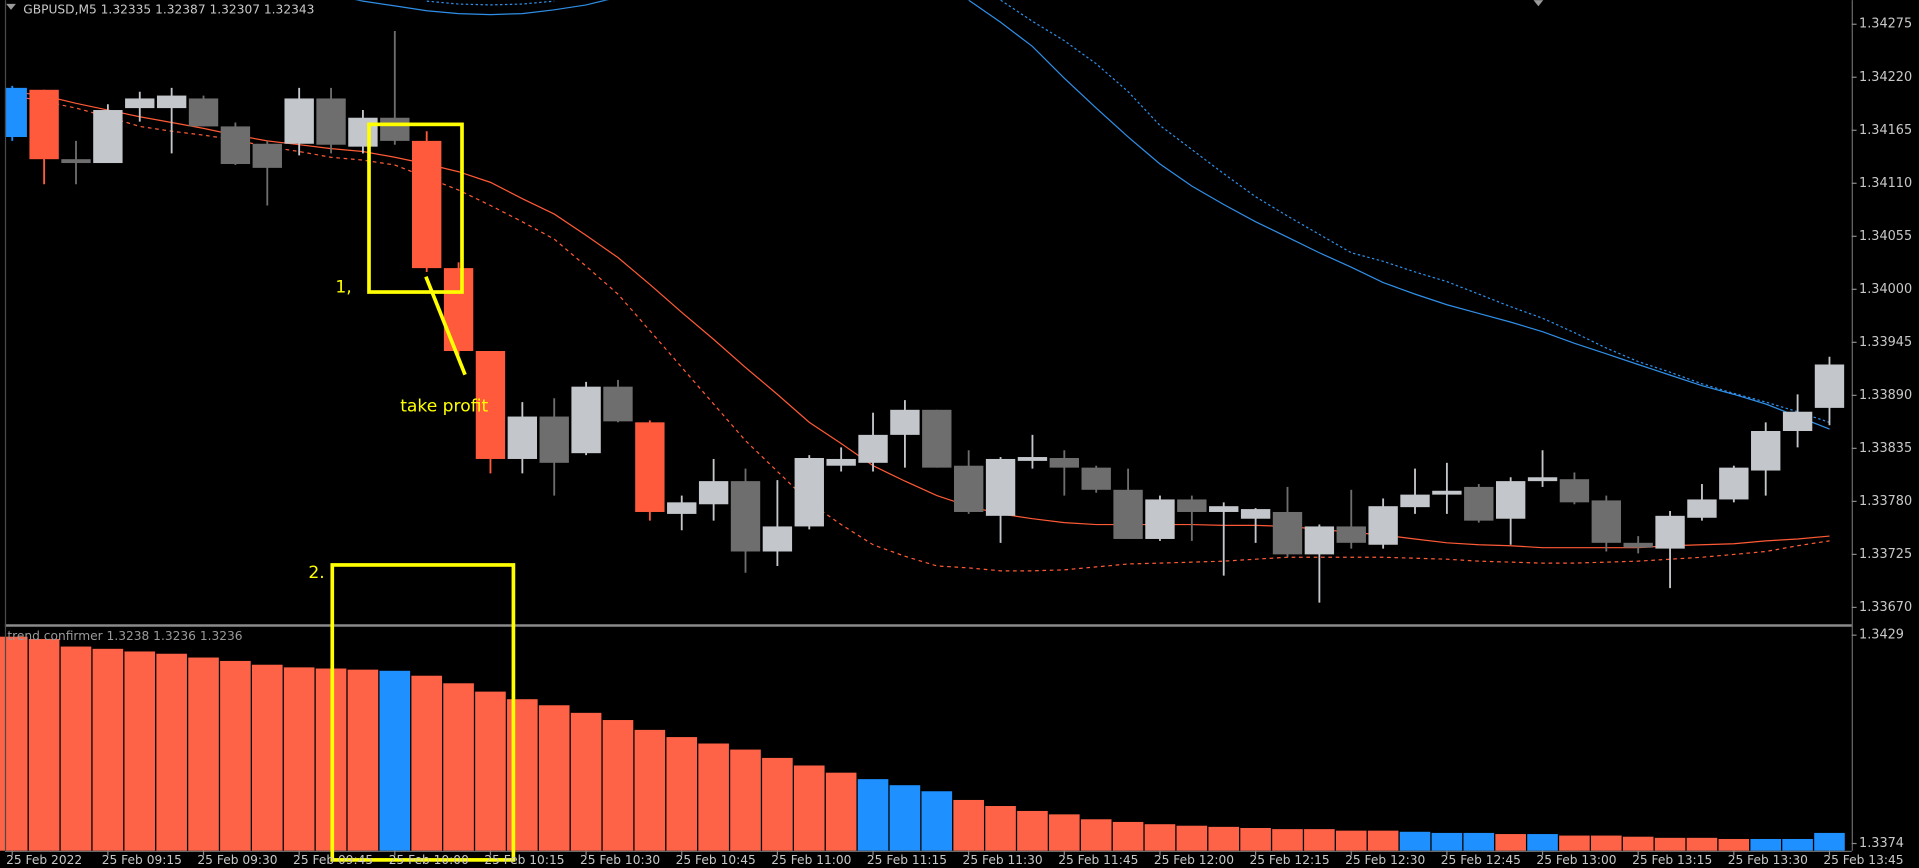 The width and height of the screenshot is (1919, 868). What do you see at coordinates (1538, 3) in the screenshot?
I see `shift-marker` at bounding box center [1538, 3].